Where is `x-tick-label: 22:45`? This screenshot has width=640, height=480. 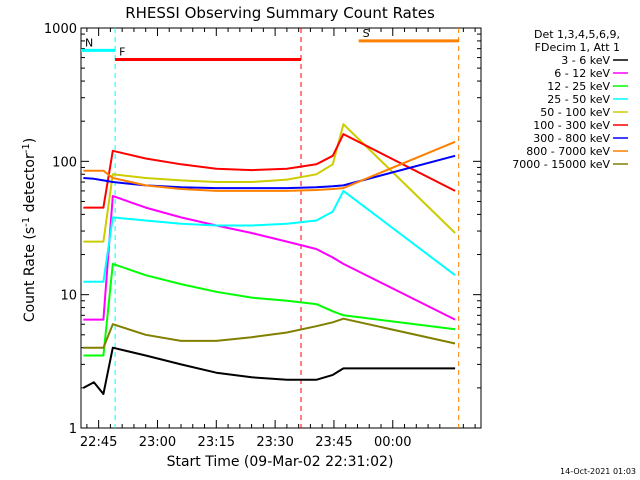 x-tick-label: 22:45 is located at coordinates (98, 442).